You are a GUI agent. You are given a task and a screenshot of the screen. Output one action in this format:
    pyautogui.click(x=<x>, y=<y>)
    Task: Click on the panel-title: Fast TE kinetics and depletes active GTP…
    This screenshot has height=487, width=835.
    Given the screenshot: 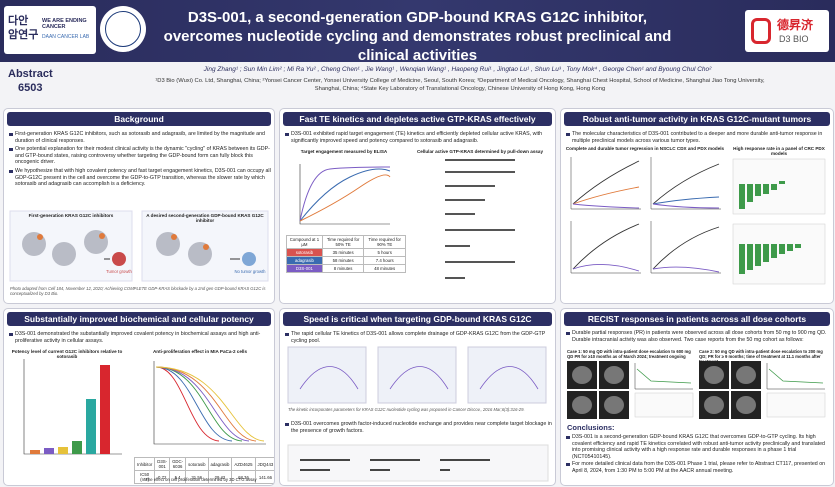 What is the action you would take?
    pyautogui.click(x=417, y=119)
    